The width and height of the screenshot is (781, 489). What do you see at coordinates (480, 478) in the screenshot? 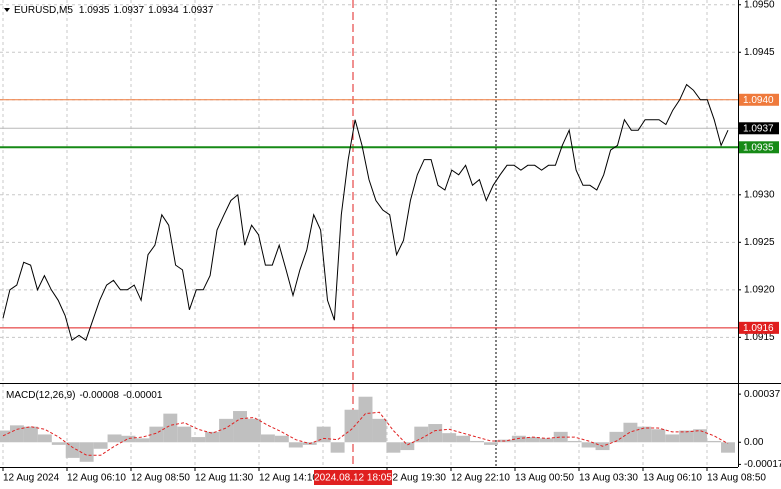
I see `x-tick-label: 12 Aug 22:10` at bounding box center [480, 478].